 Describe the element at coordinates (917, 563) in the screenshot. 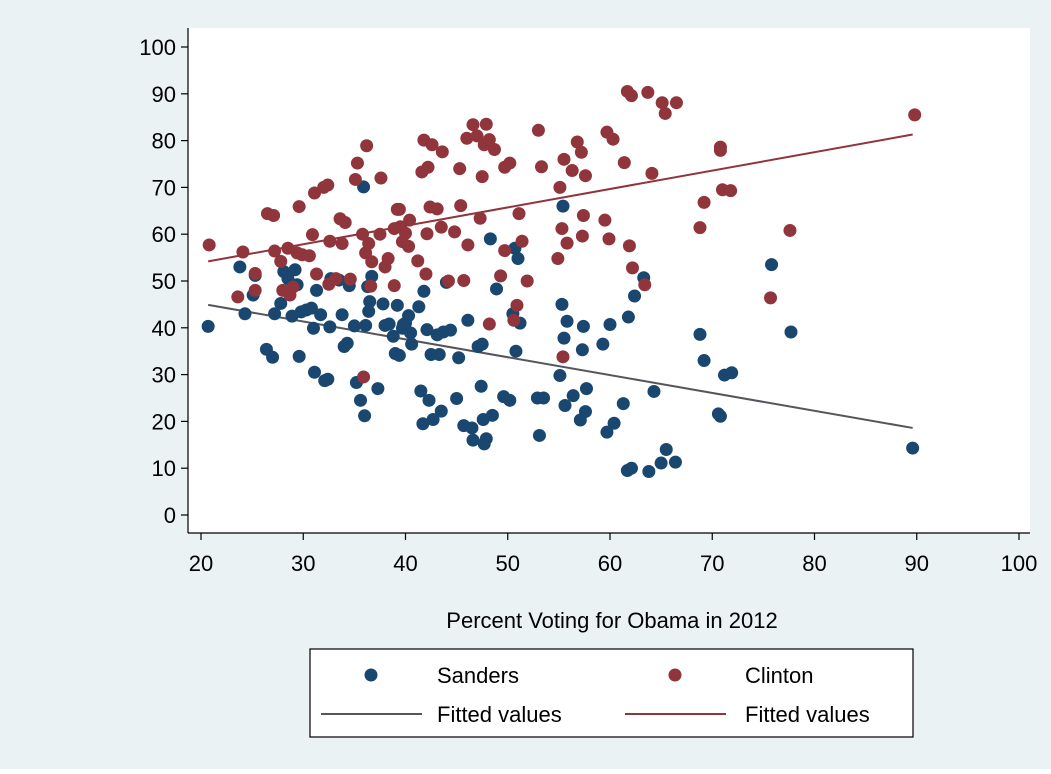

I see `x-tick-label: 90` at that location.